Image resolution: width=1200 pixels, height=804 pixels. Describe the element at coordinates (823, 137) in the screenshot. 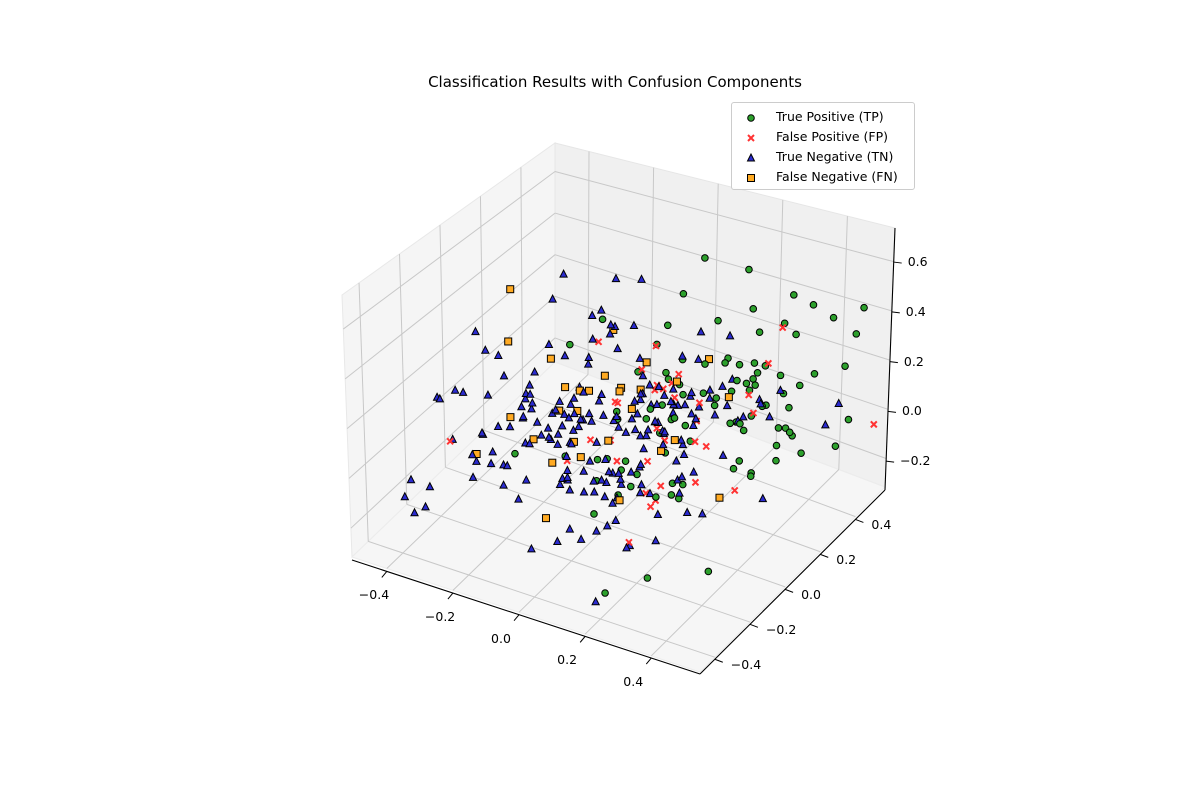

I see `legend-item-fp: False Positive (FP)` at that location.